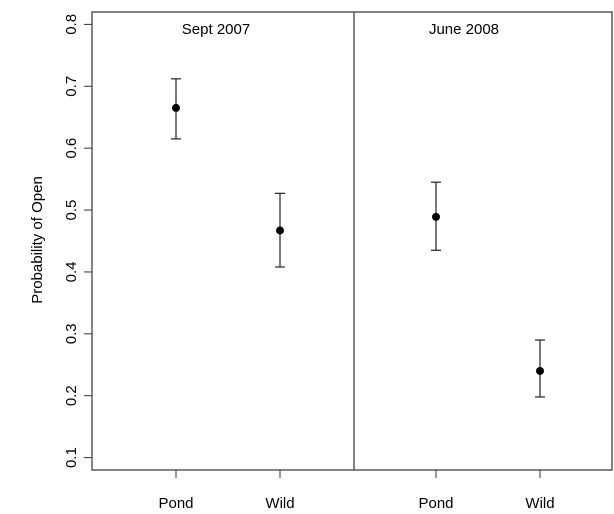 The image size is (614, 514). I want to click on y-tick-label: 0.5, so click(71, 210).